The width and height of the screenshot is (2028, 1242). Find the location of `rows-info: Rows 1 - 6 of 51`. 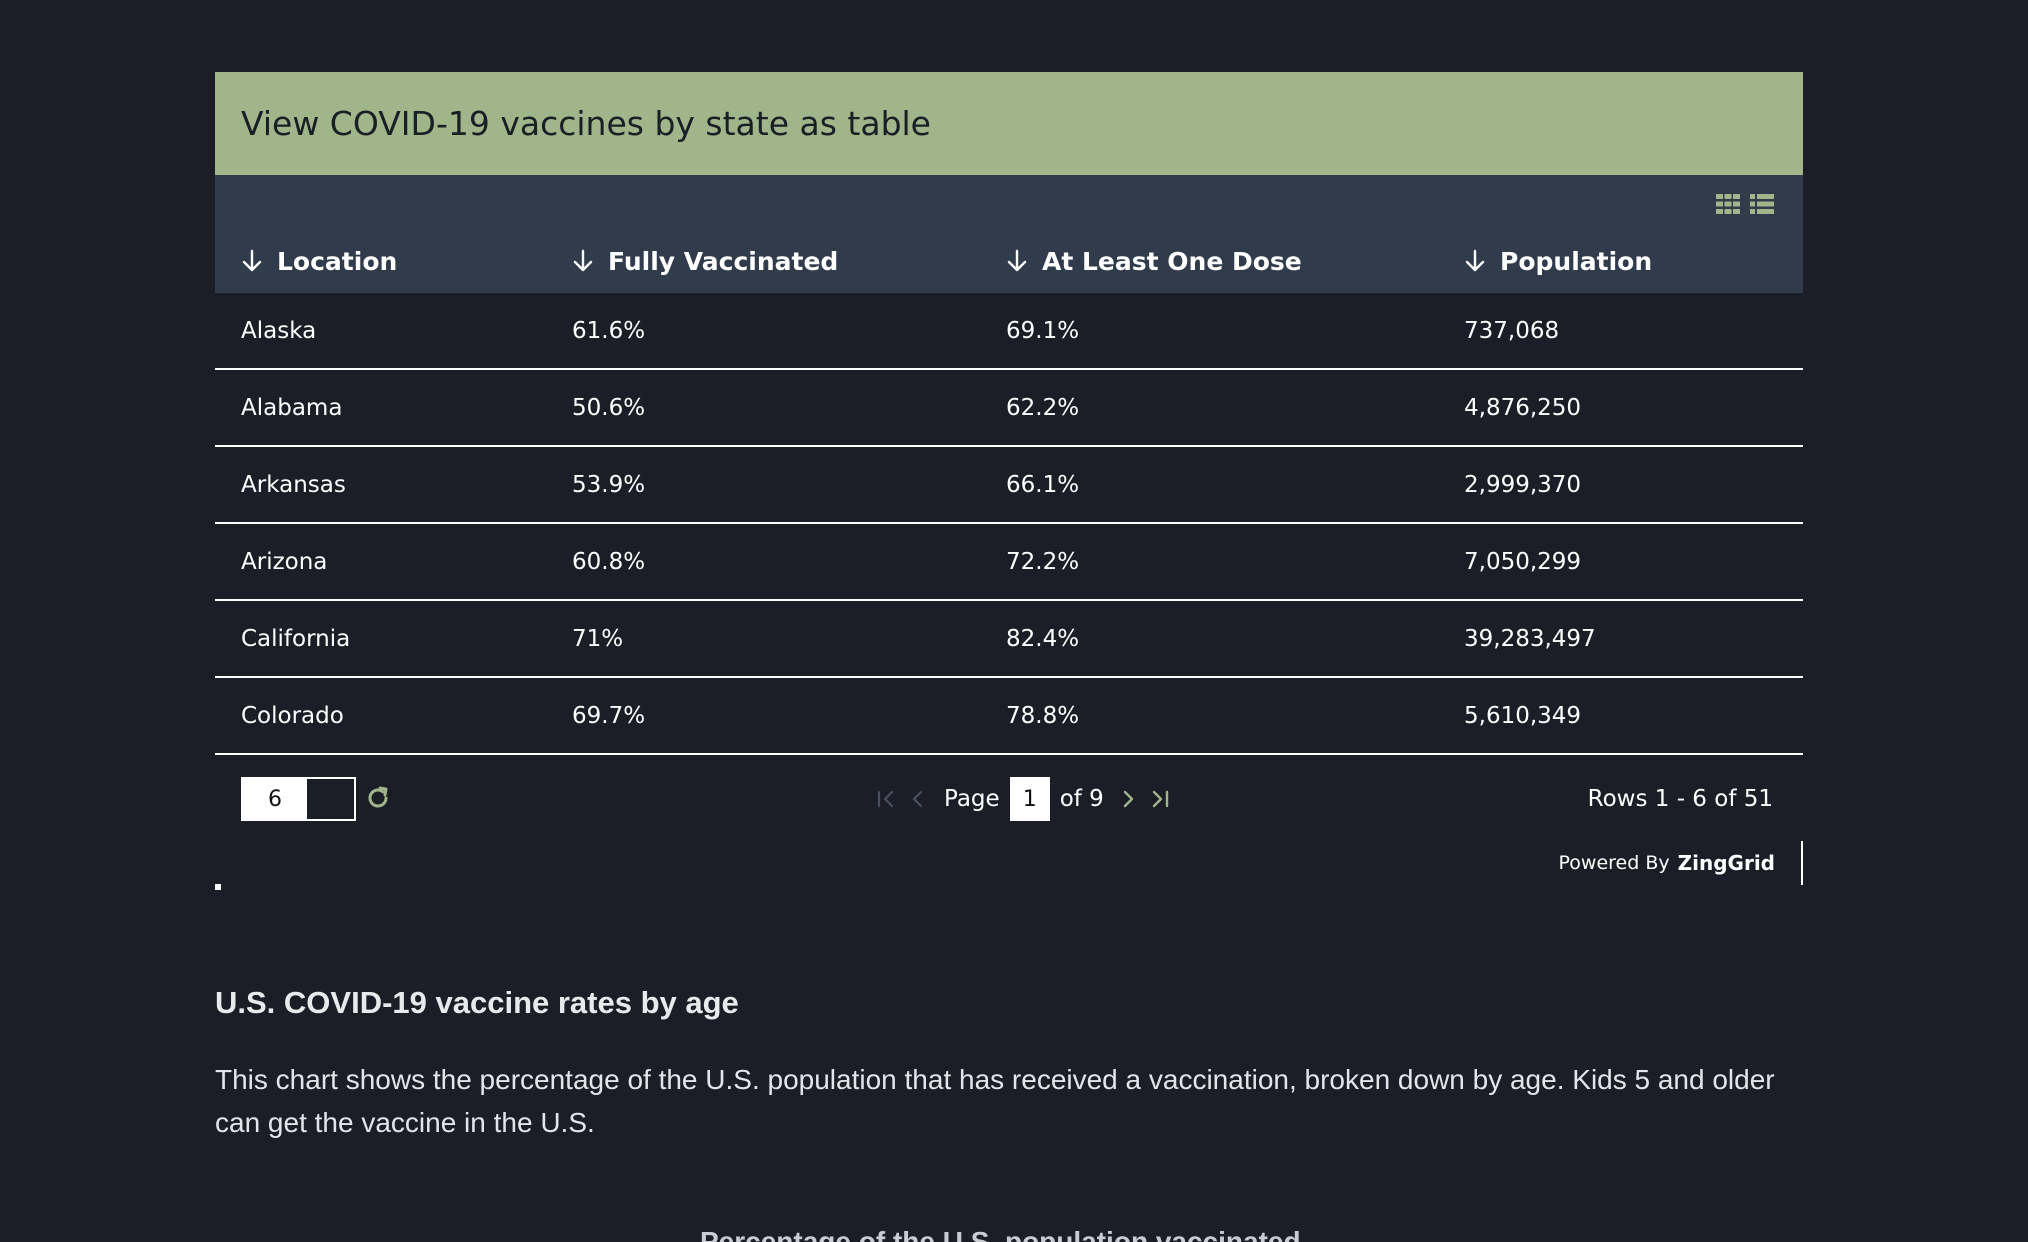

rows-info: Rows 1 - 6 of 51 is located at coordinates (1680, 799).